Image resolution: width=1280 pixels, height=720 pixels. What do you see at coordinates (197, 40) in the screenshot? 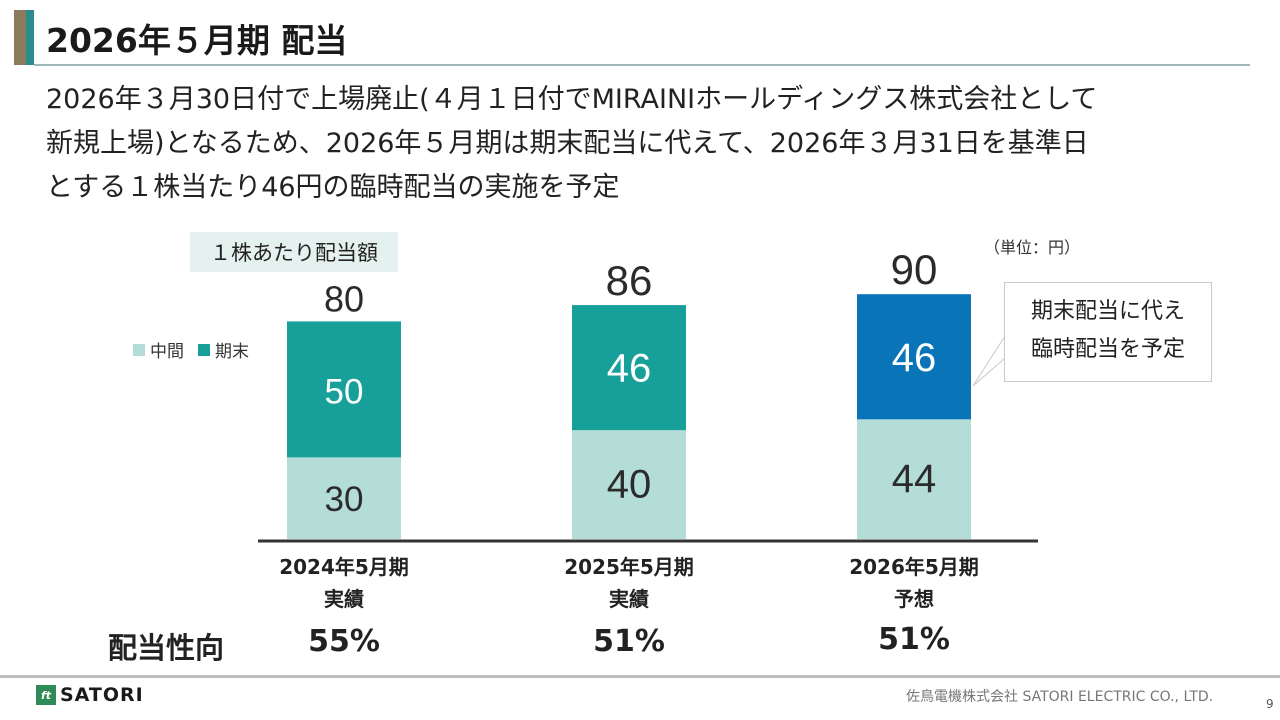
I see `page-title: 2026年５月期 配当` at bounding box center [197, 40].